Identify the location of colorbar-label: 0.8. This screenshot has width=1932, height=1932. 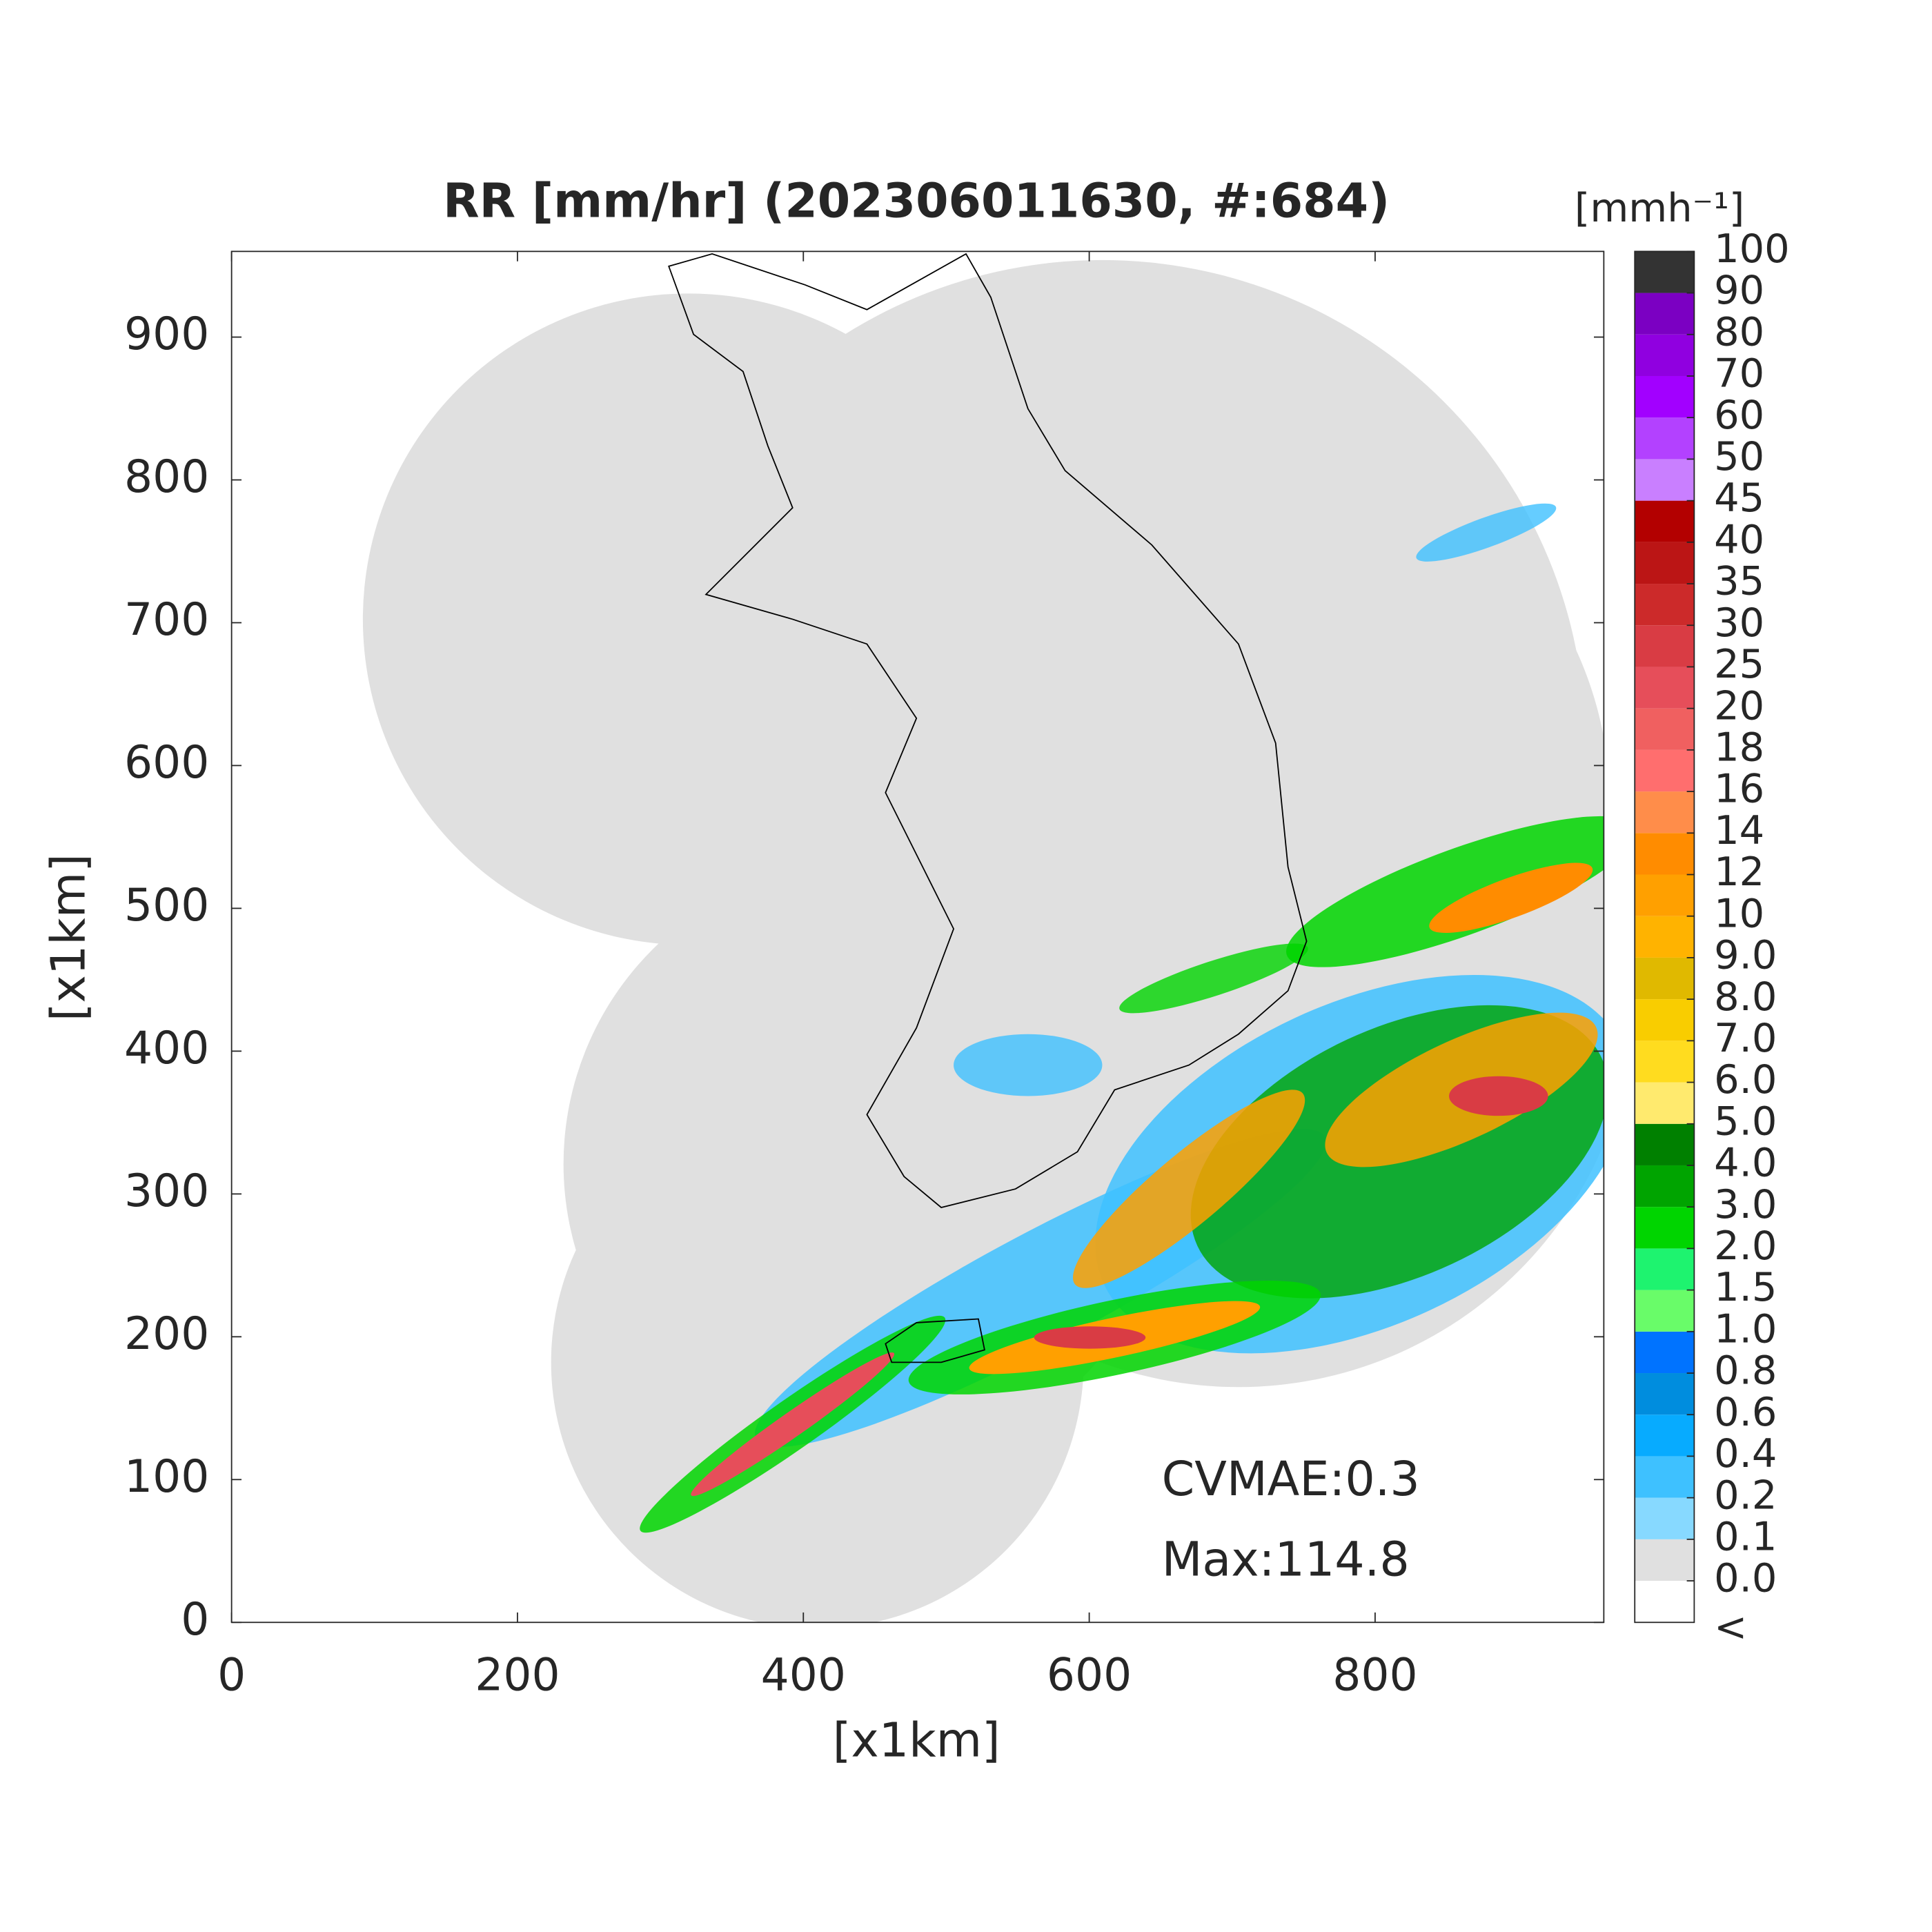
(1745, 1371).